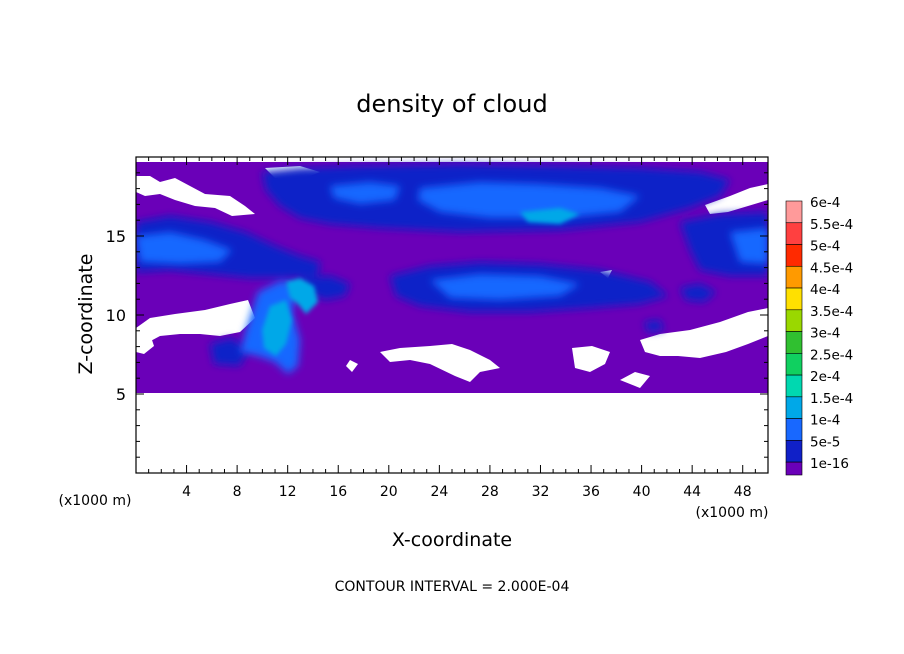 The width and height of the screenshot is (904, 654). What do you see at coordinates (467, 492) in the screenshot?
I see `x-tick-labels: 4 8 12 16 20 24 28 32 36 40 44 48` at bounding box center [467, 492].